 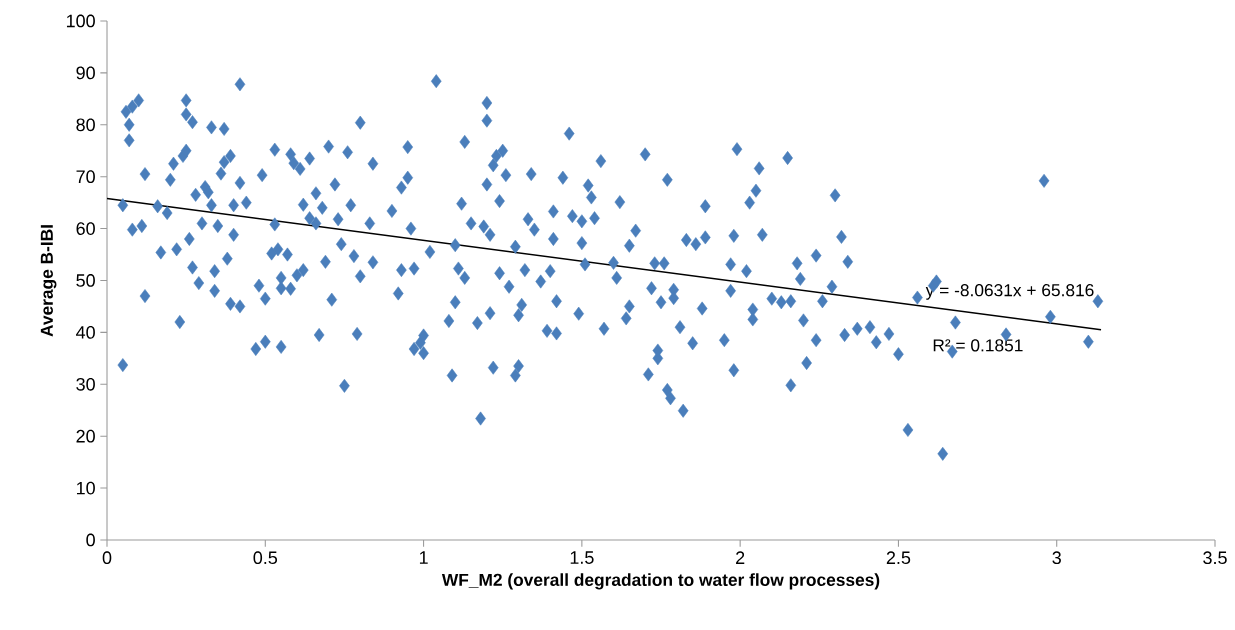 I want to click on x-tick-label: 3, so click(x=1056, y=558).